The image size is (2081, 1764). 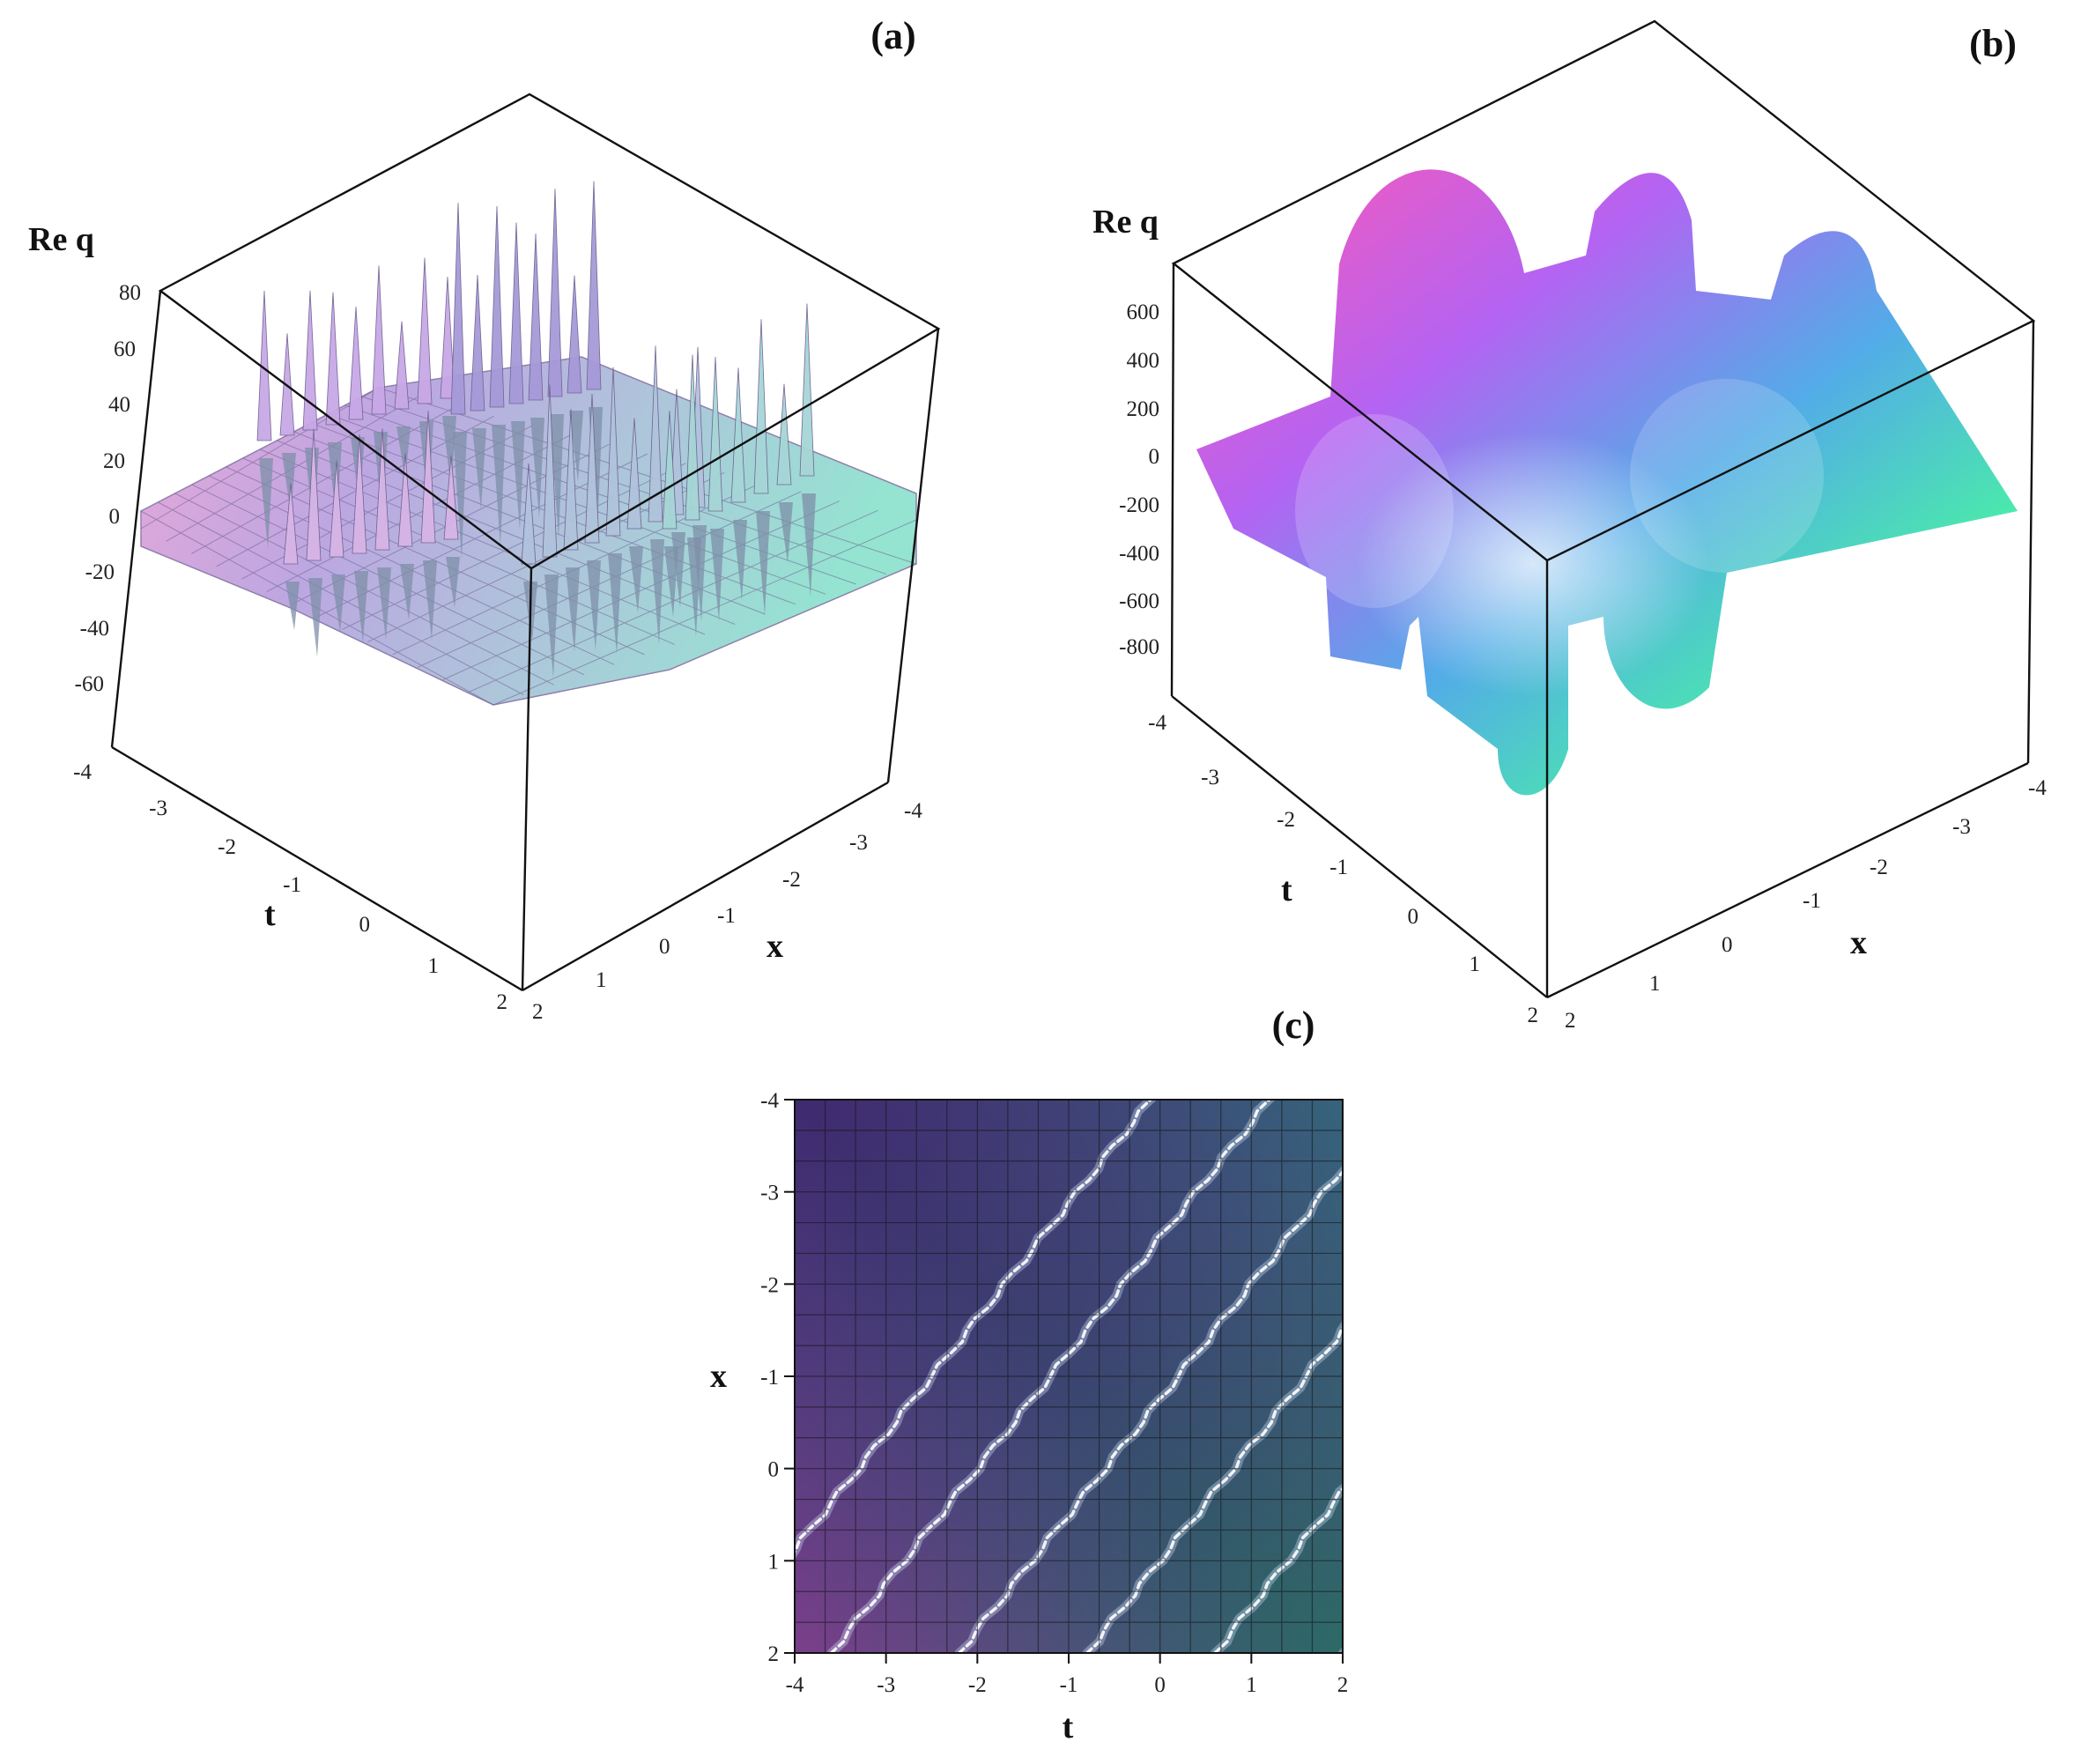 What do you see at coordinates (791, 880) in the screenshot?
I see `xtick-a: -2` at bounding box center [791, 880].